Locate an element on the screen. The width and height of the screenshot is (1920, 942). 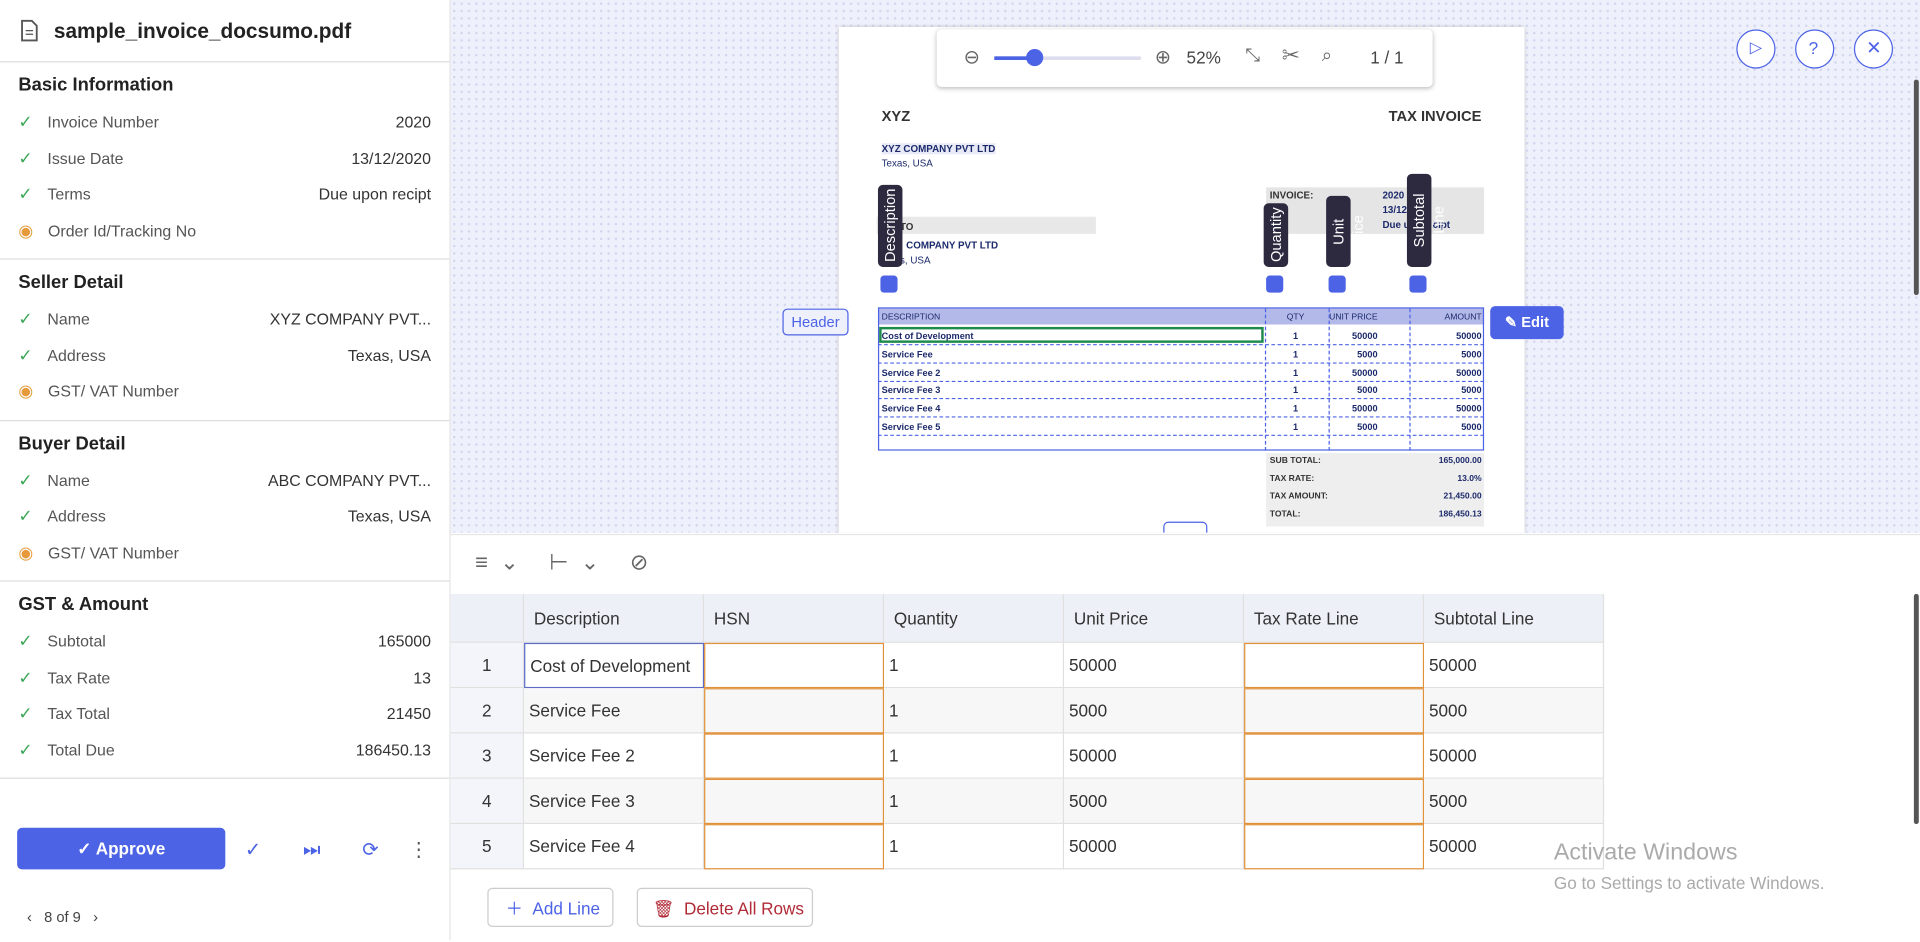
invoice-cell: Service Fee 3 is located at coordinates (911, 390).